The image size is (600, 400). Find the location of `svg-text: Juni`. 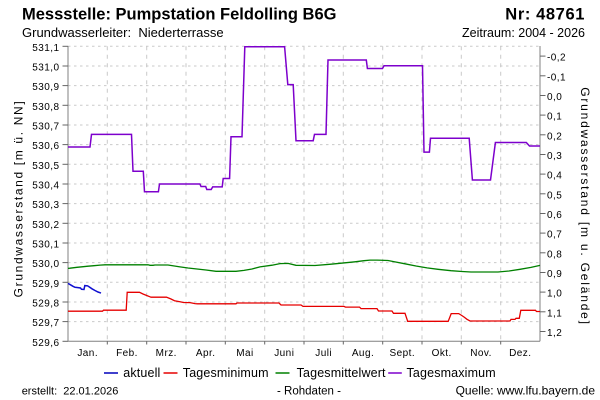

svg-text: Juni is located at coordinates (284, 353).